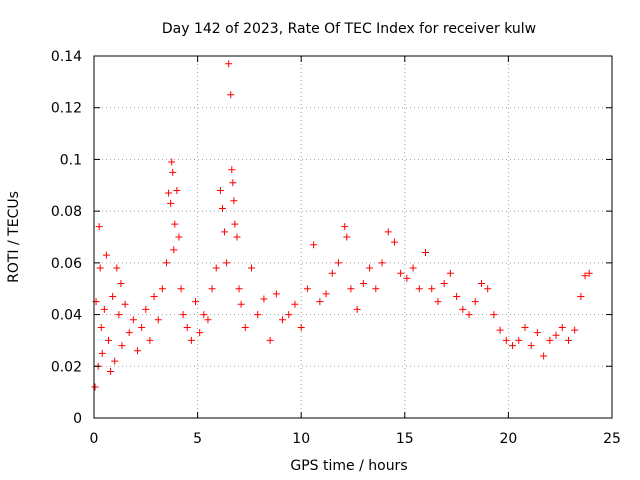 The width and height of the screenshot is (640, 480). What do you see at coordinates (197, 439) in the screenshot?
I see `x-tick-label: 5` at bounding box center [197, 439].